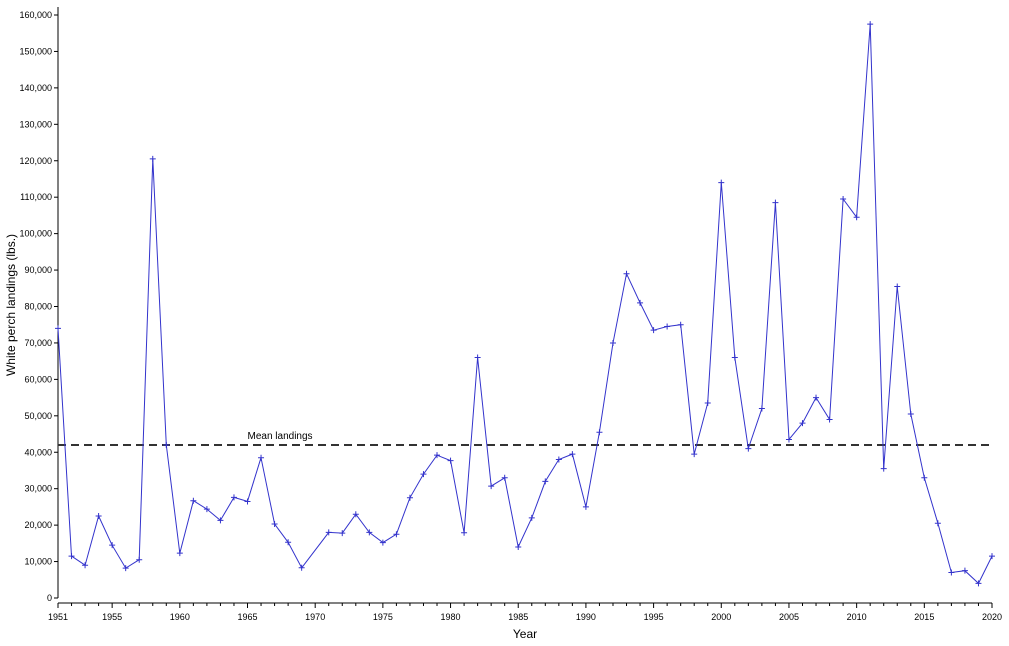 The width and height of the screenshot is (1009, 646). I want to click on y-tick-label: 90,000, so click(38, 270).